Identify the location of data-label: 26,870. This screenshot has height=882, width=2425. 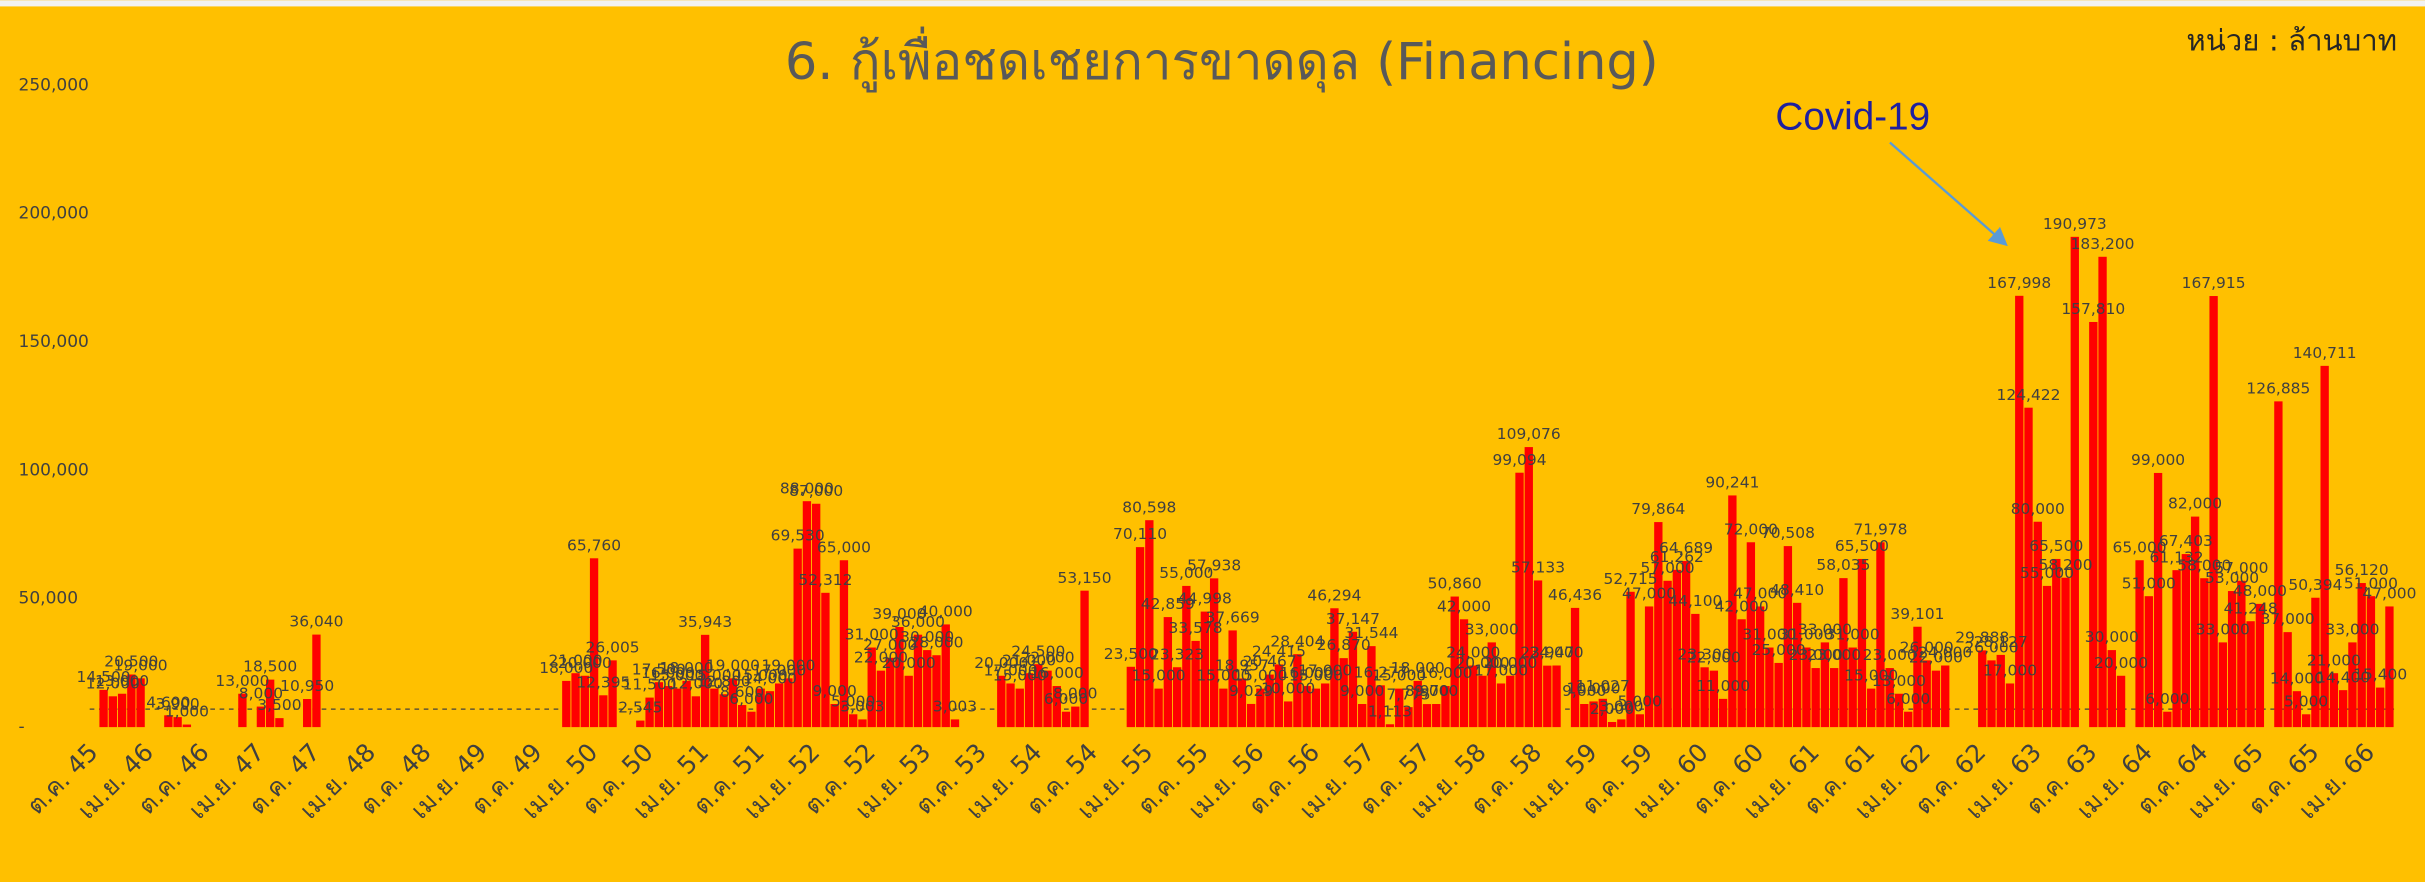
(1344, 645).